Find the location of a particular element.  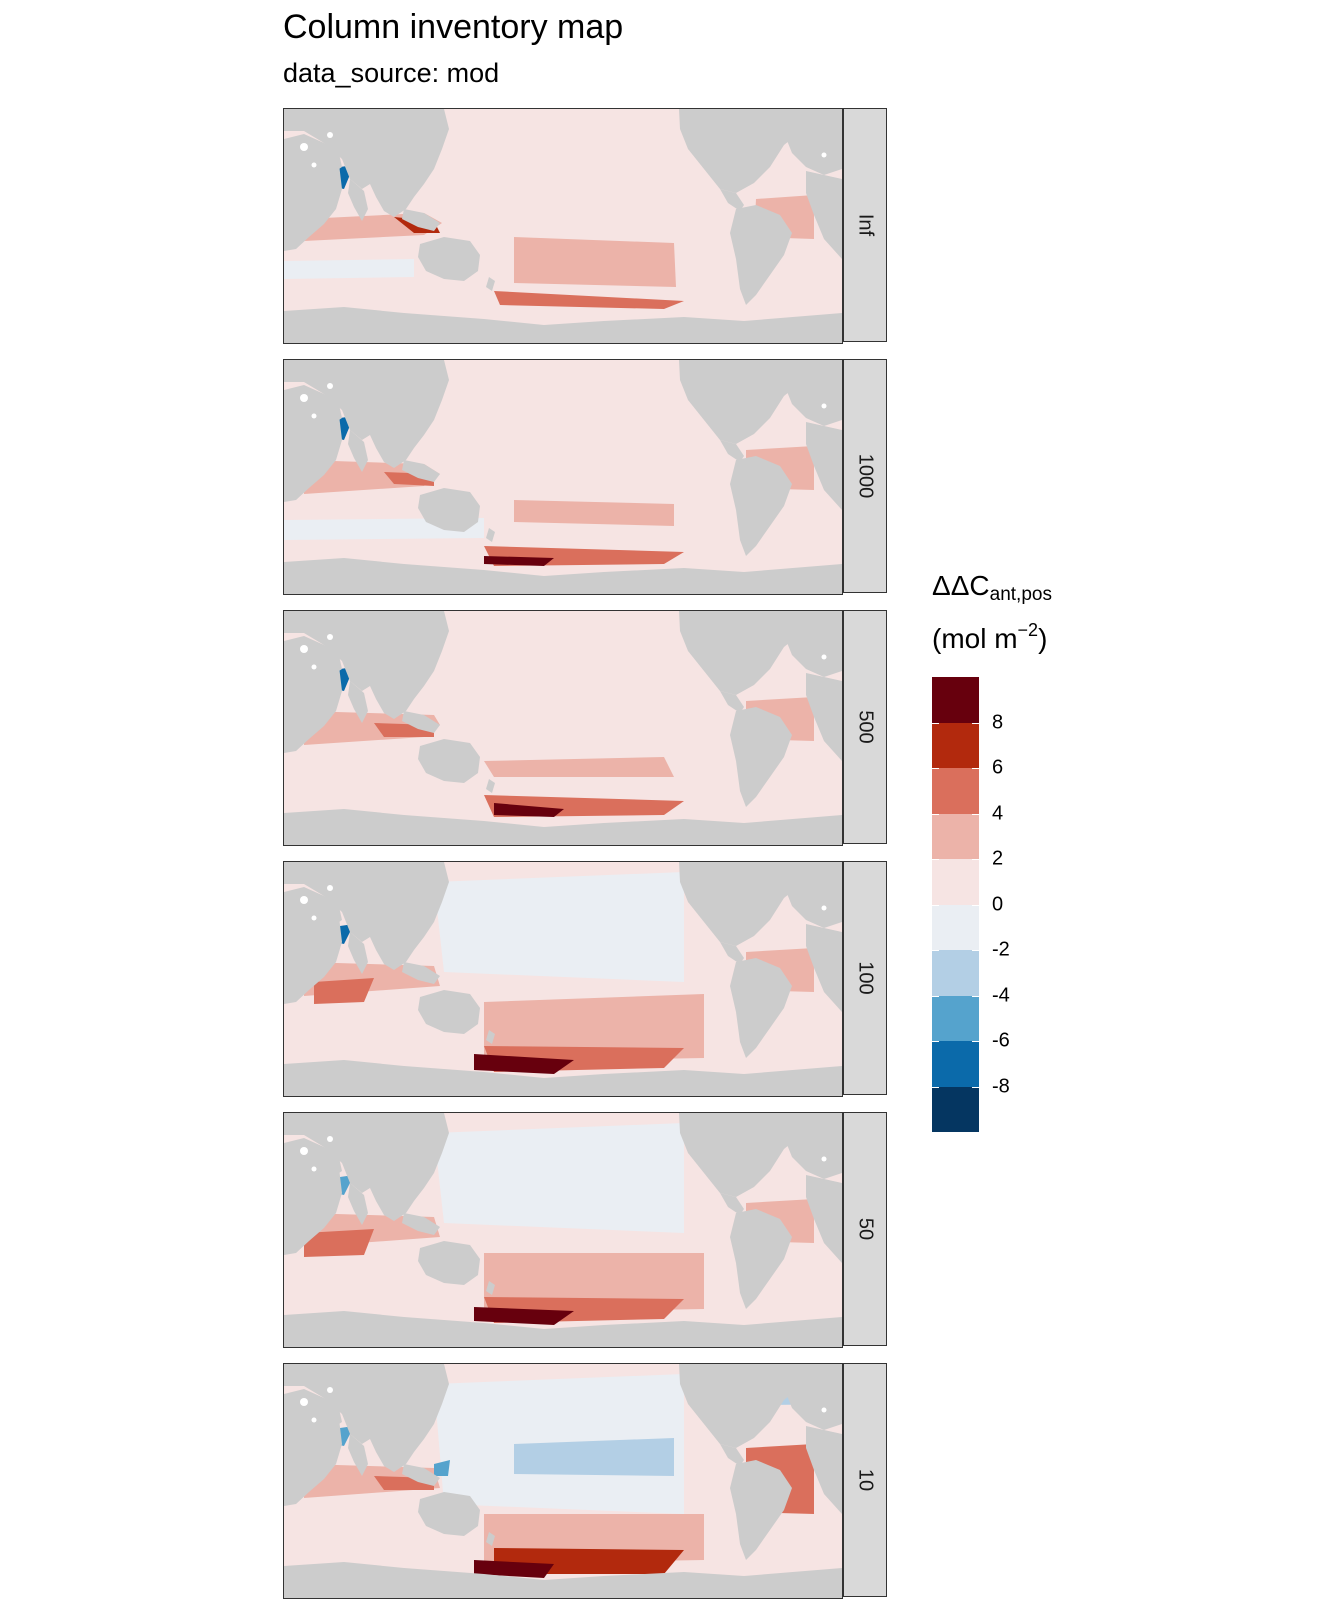

legend-unit: (mol m−2) is located at coordinates (990, 637).